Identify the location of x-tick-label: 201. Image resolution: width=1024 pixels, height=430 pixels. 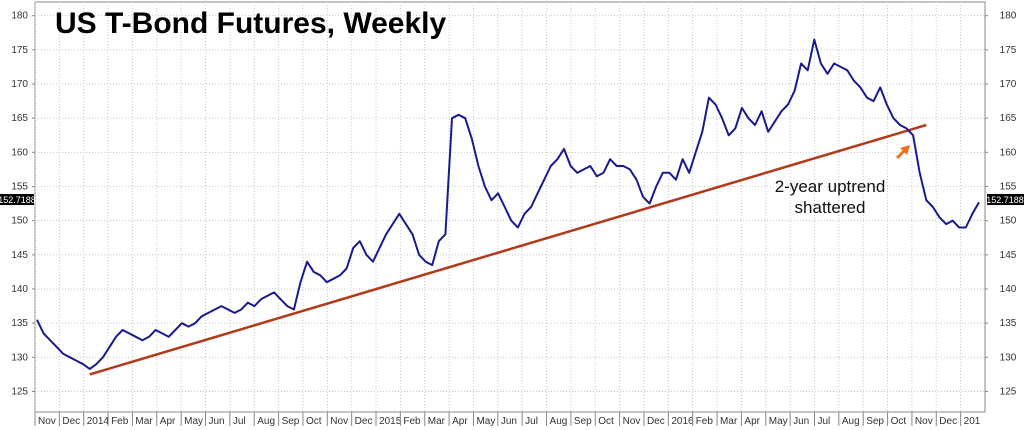
(972, 421).